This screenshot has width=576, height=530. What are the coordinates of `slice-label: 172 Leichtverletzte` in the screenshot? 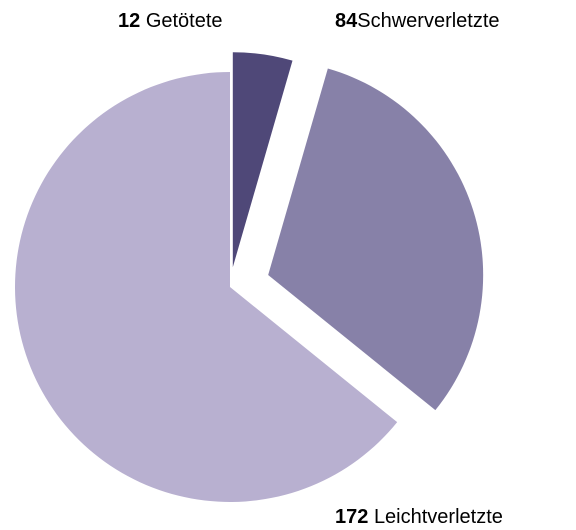 It's located at (419, 517).